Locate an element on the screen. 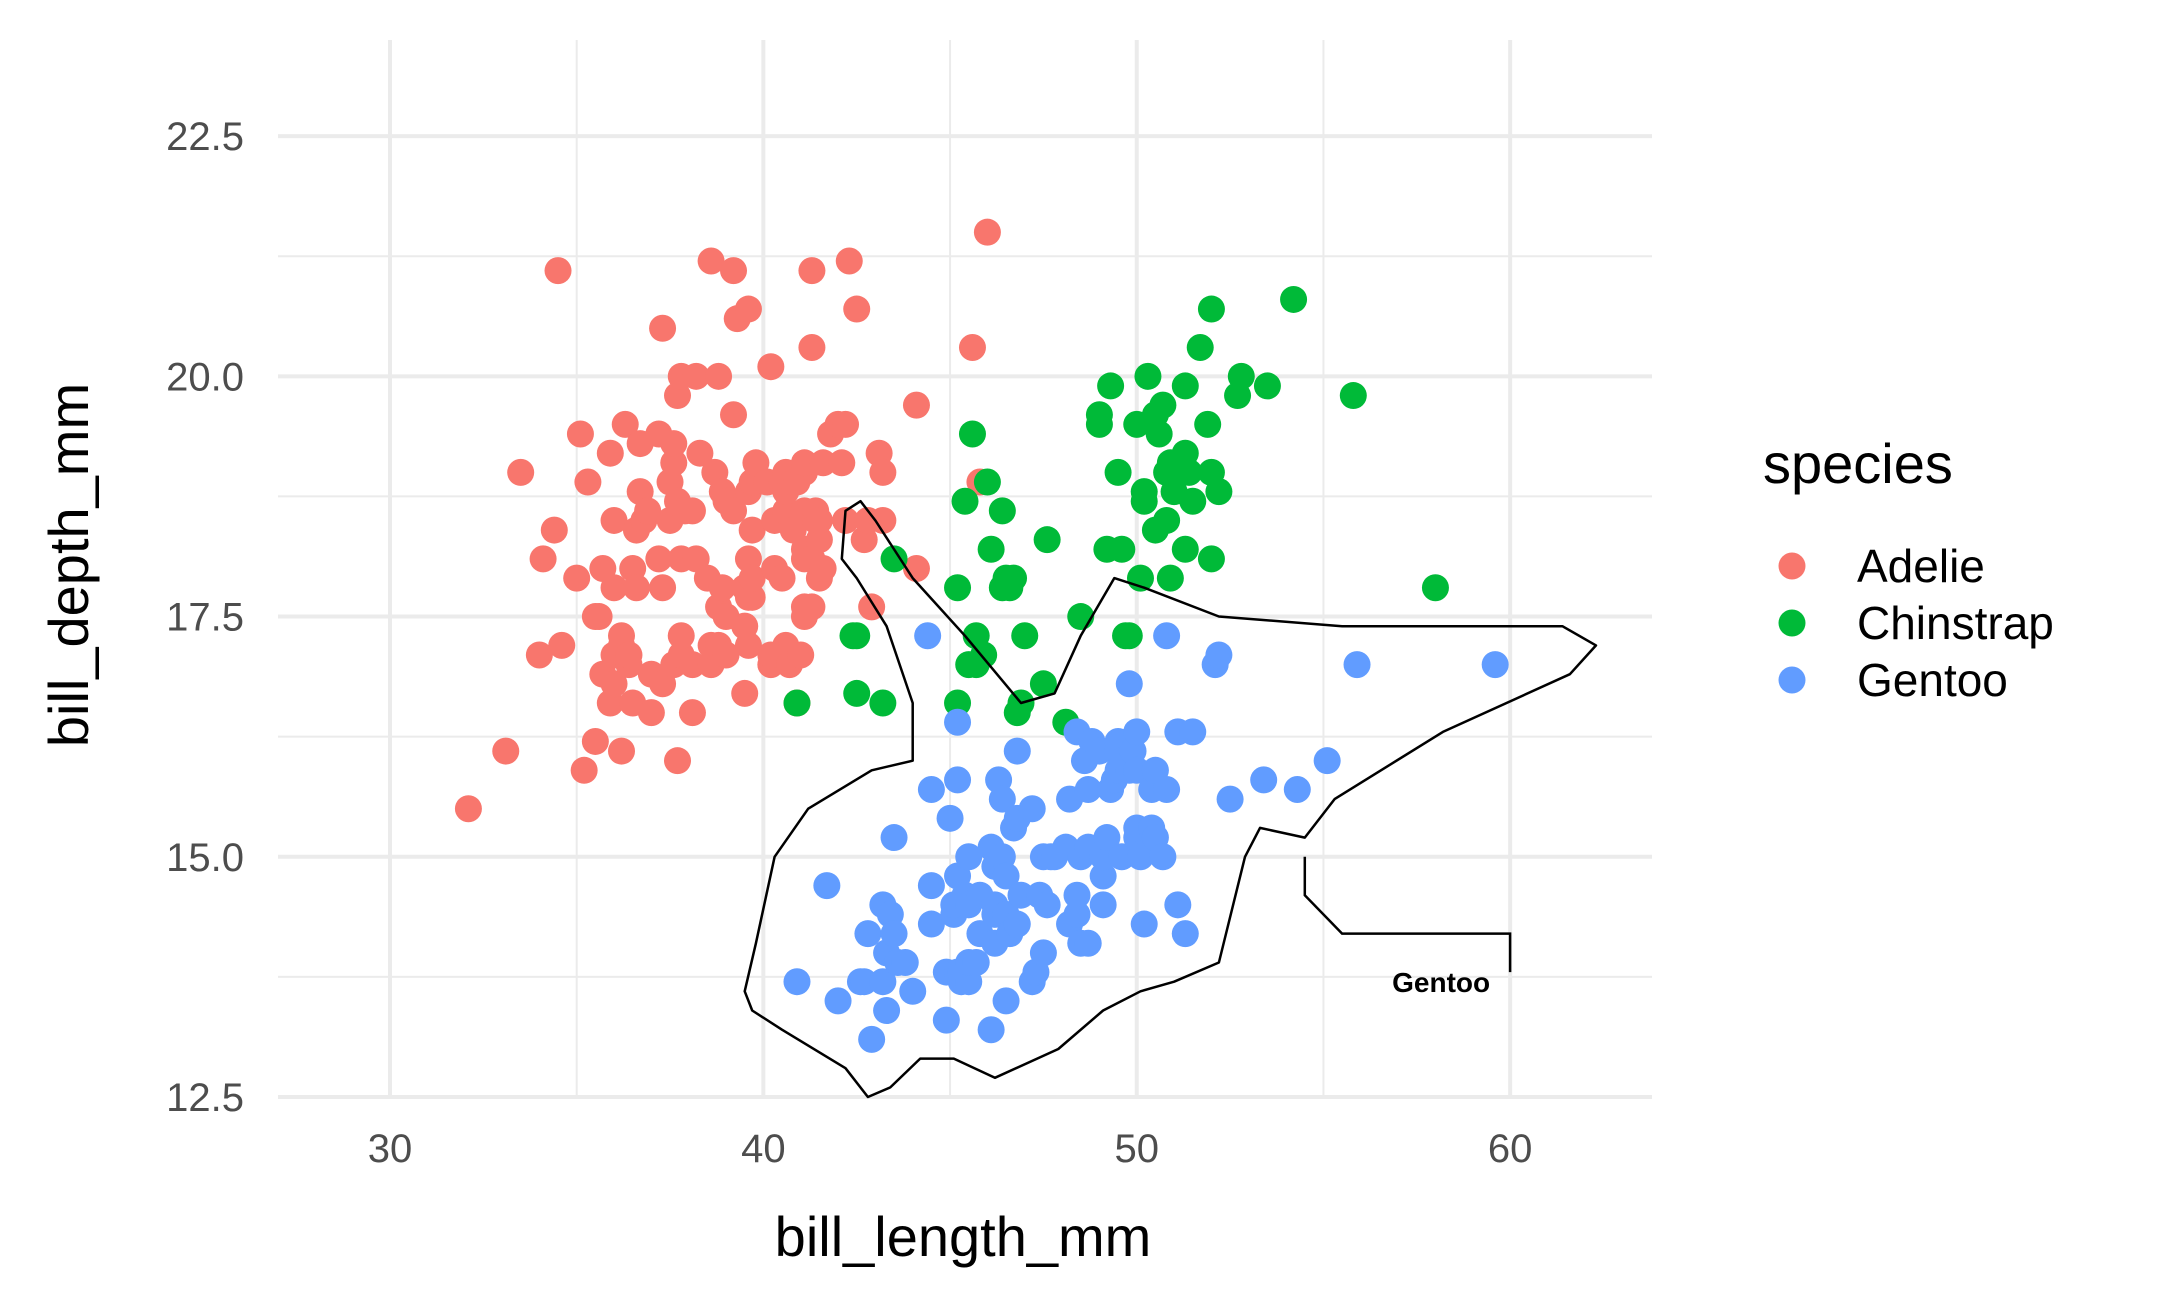  legend-label-chinstrap: Chinstrap is located at coordinates (1955, 623).